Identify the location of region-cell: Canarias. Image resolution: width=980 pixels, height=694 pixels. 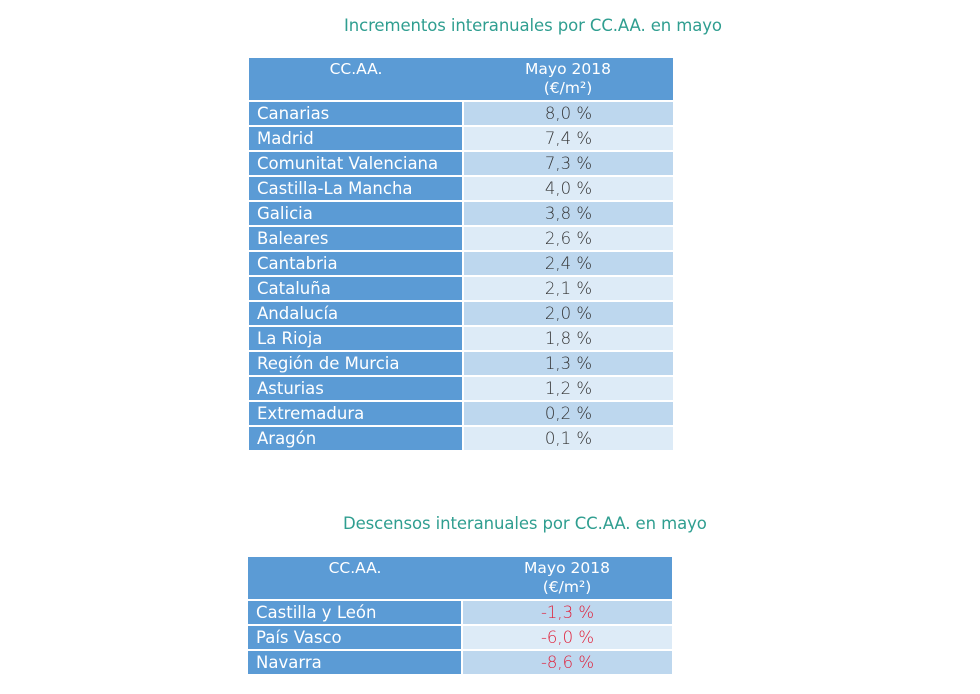
(356, 114).